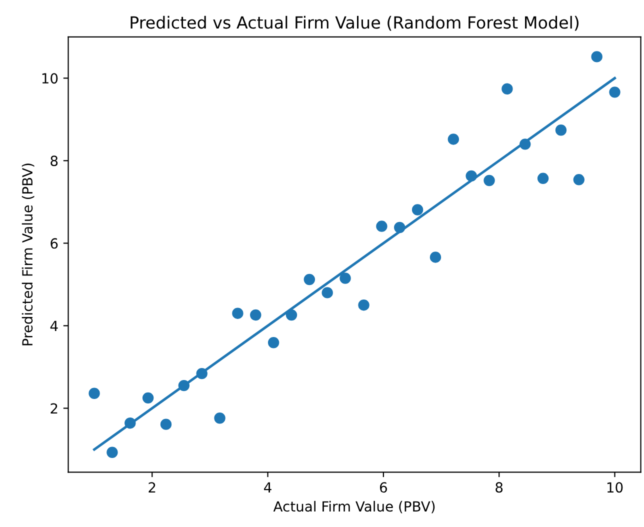  I want to click on y-tick-label: 8, so click(54, 161).